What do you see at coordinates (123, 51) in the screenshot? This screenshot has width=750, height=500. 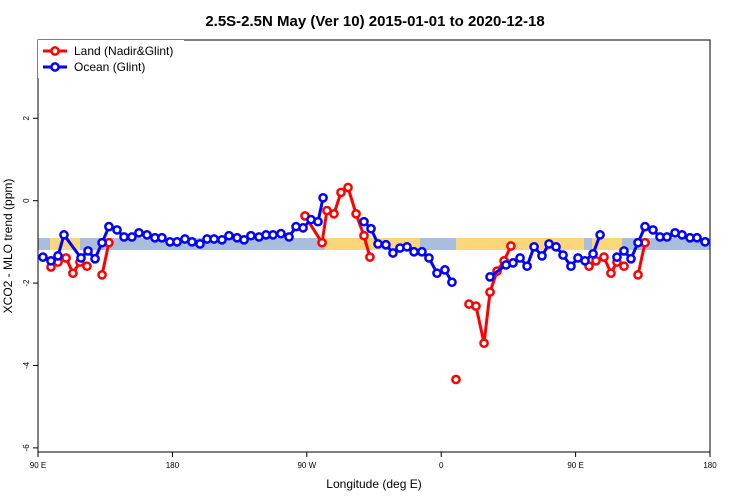 I see `legend-label: Land (Nadir&Glint)` at bounding box center [123, 51].